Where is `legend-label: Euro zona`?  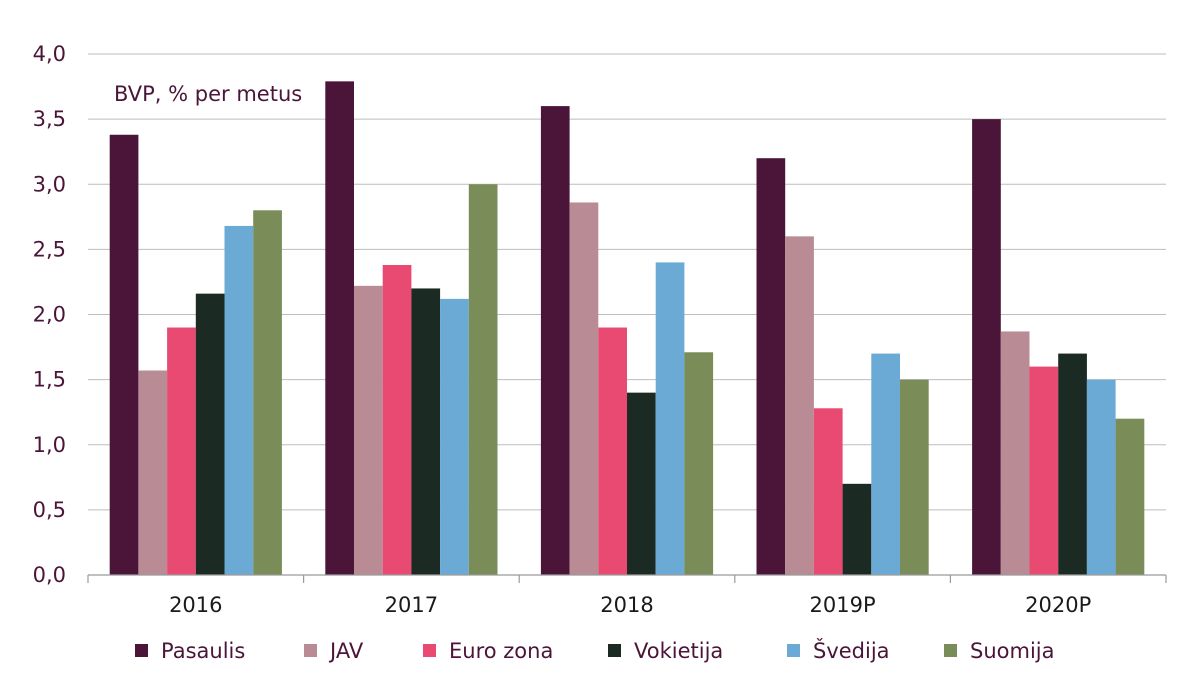
legend-label: Euro zona is located at coordinates (501, 651).